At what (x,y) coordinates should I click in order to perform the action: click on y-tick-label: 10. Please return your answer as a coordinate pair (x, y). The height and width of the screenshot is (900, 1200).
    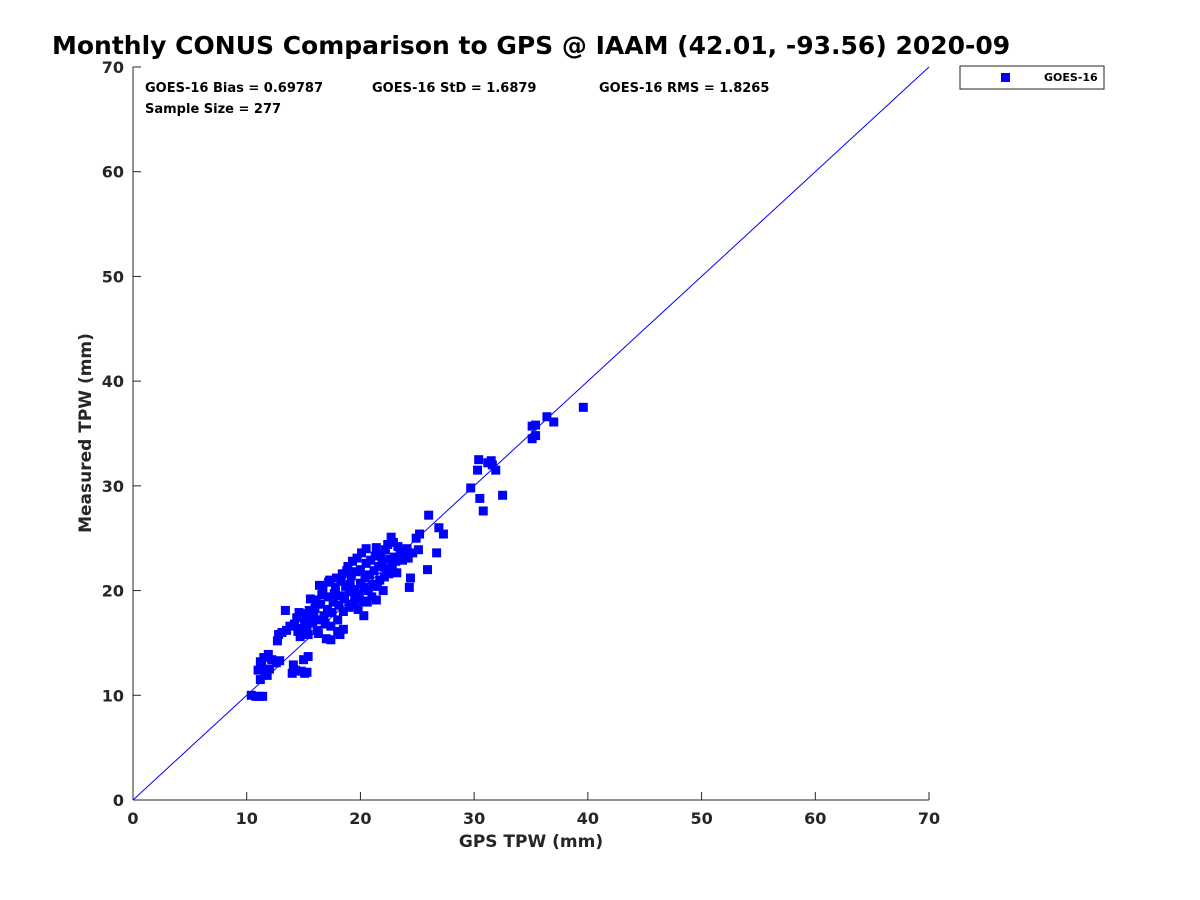
    Looking at the image, I should click on (113, 695).